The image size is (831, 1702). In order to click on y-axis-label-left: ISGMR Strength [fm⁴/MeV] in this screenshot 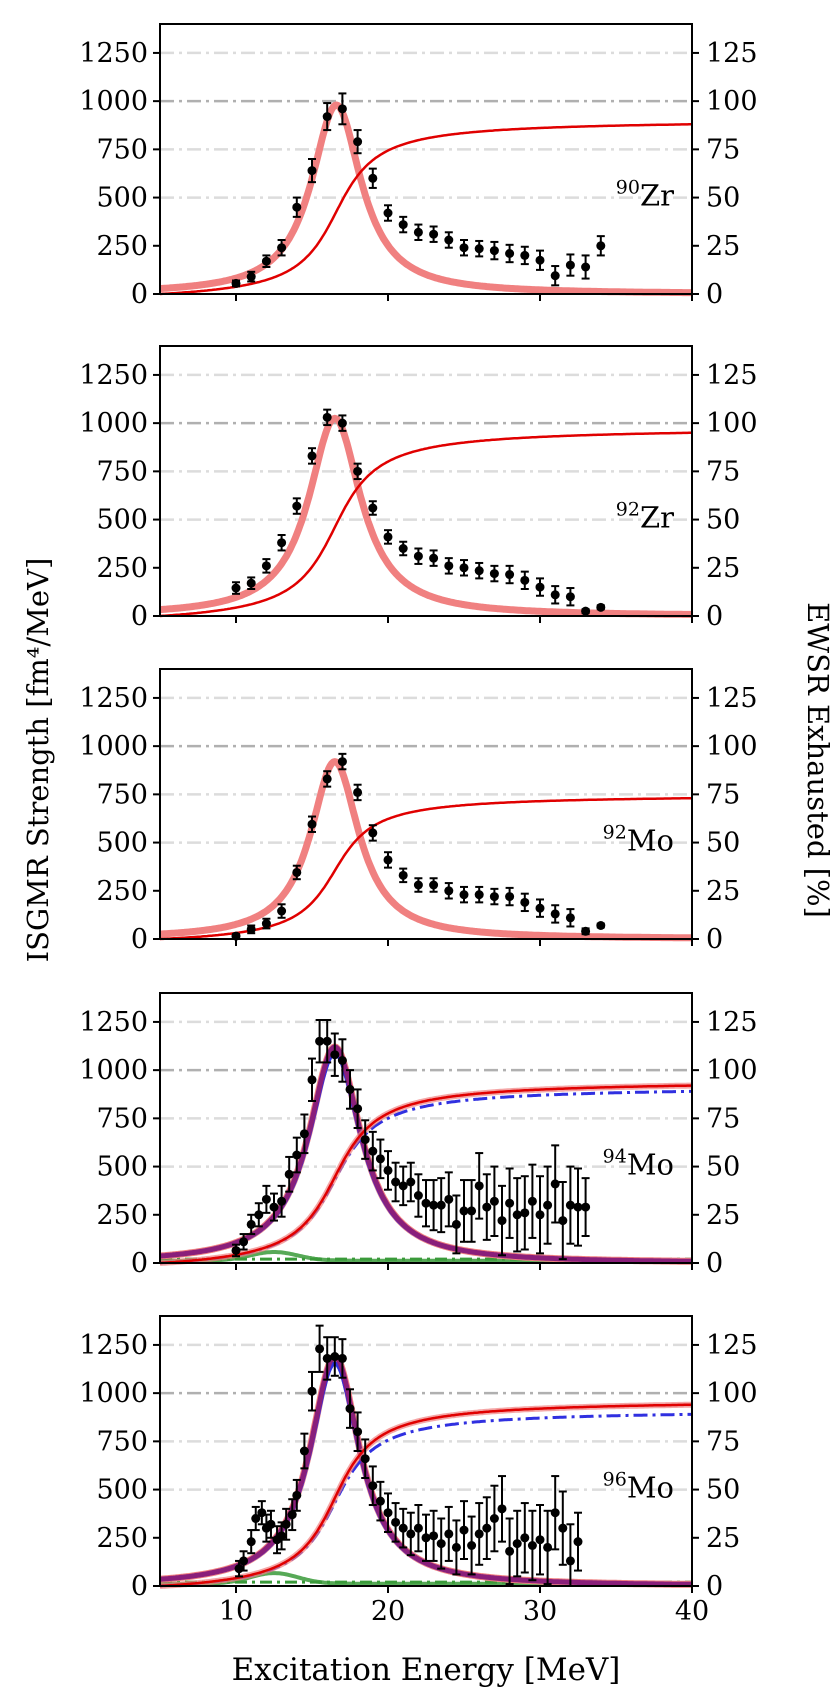, I will do `click(38, 760)`.